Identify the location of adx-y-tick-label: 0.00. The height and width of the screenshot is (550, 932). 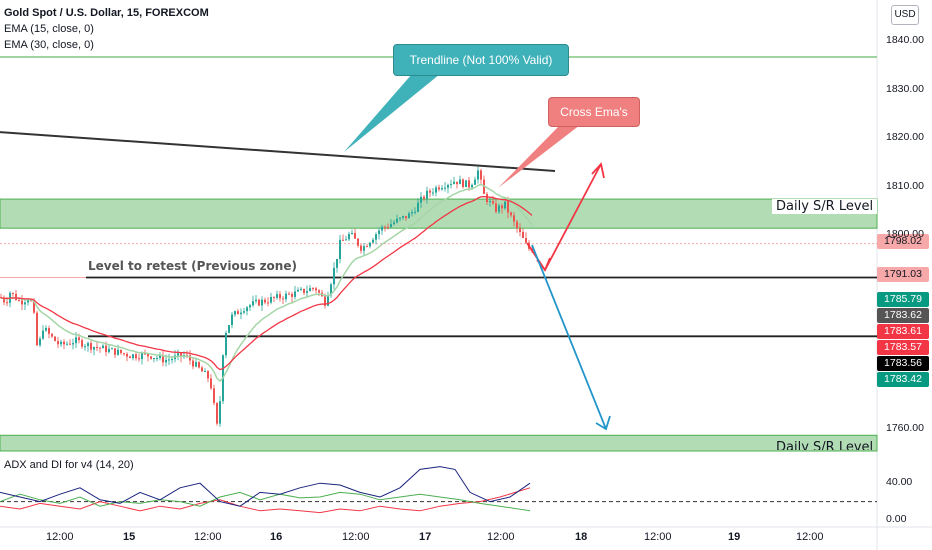
(896, 519).